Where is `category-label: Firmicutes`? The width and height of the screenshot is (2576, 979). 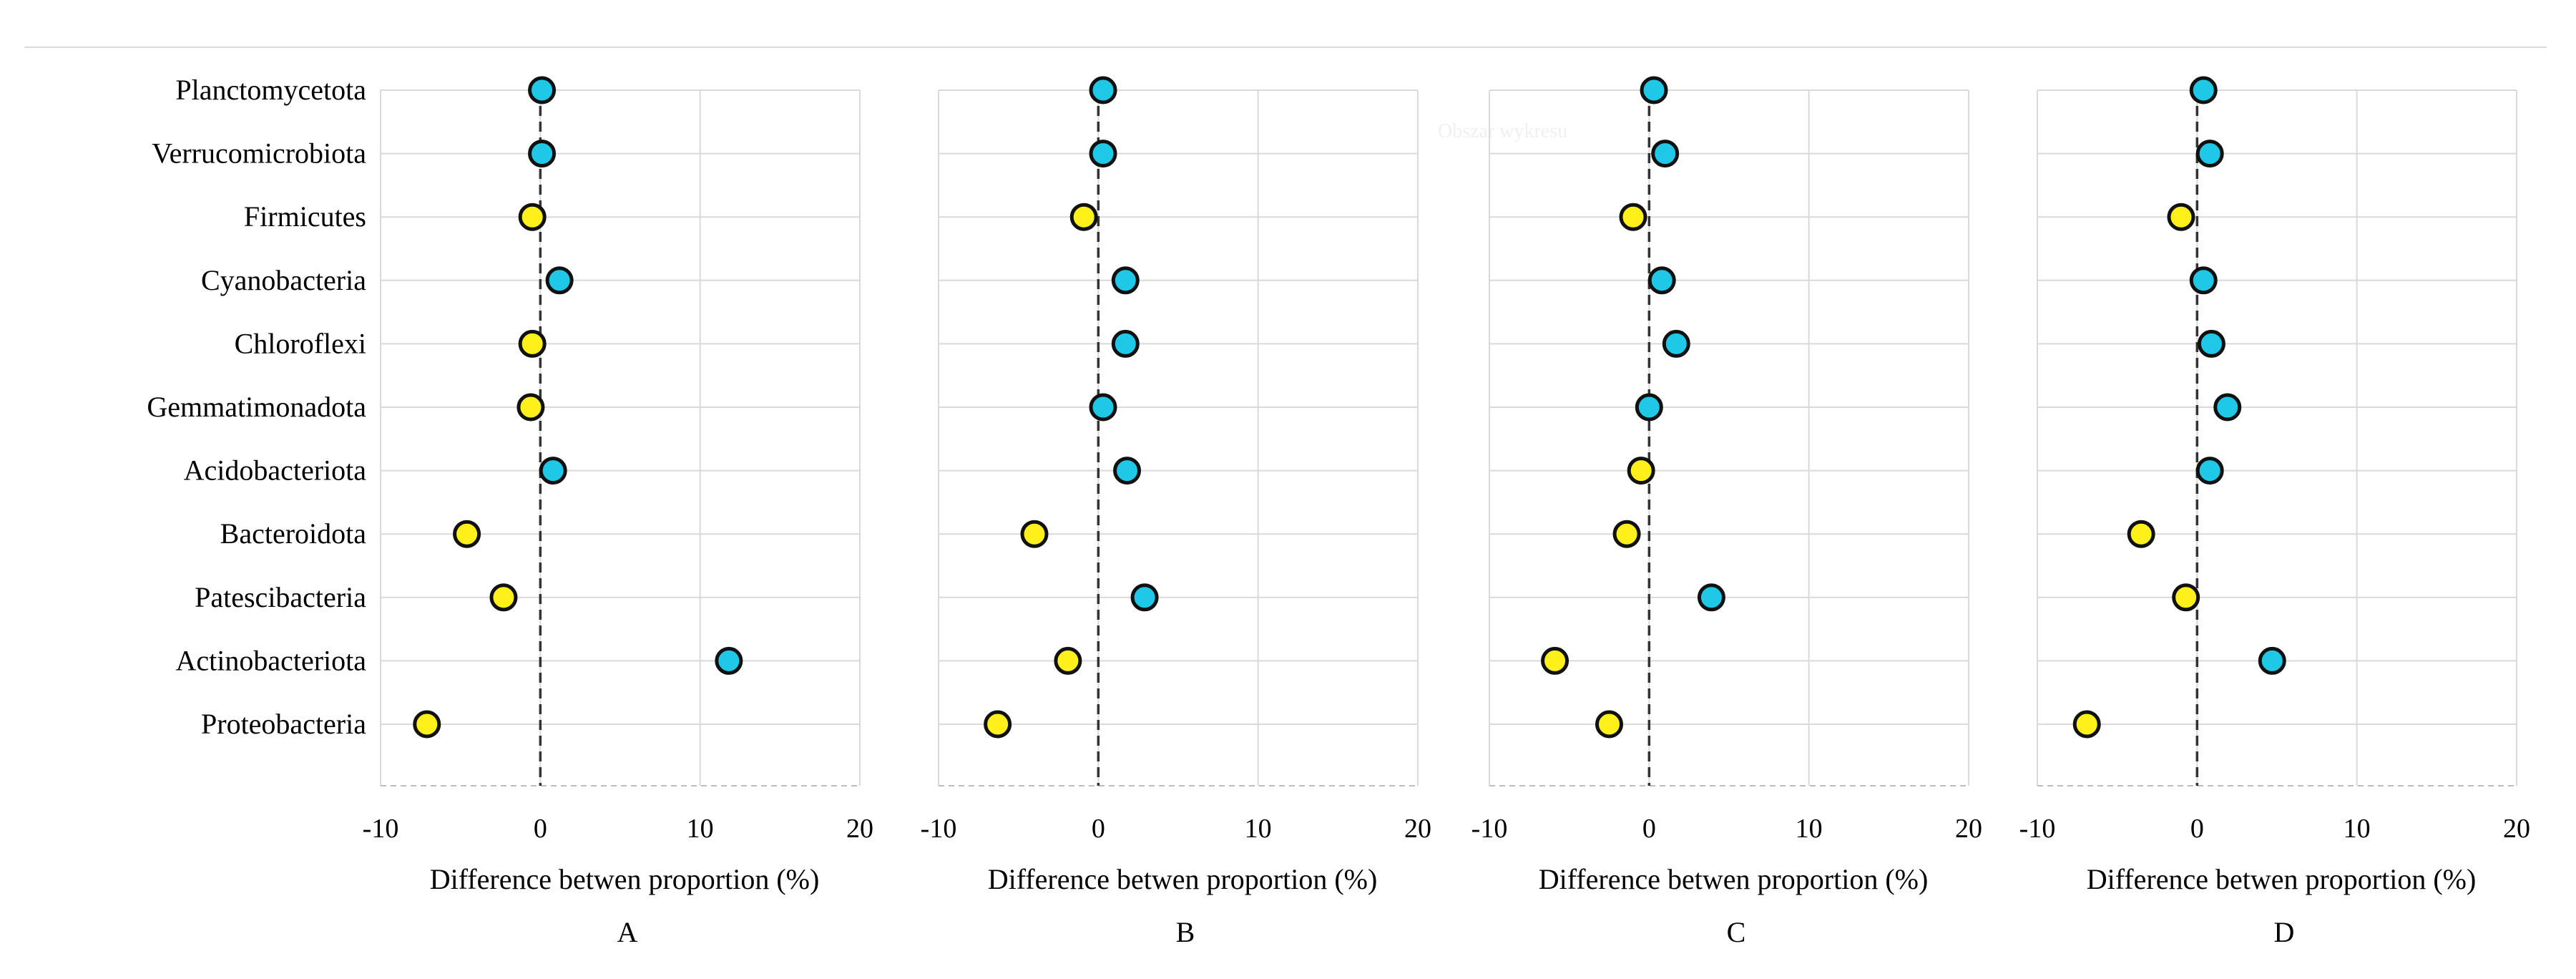
category-label: Firmicutes is located at coordinates (305, 216).